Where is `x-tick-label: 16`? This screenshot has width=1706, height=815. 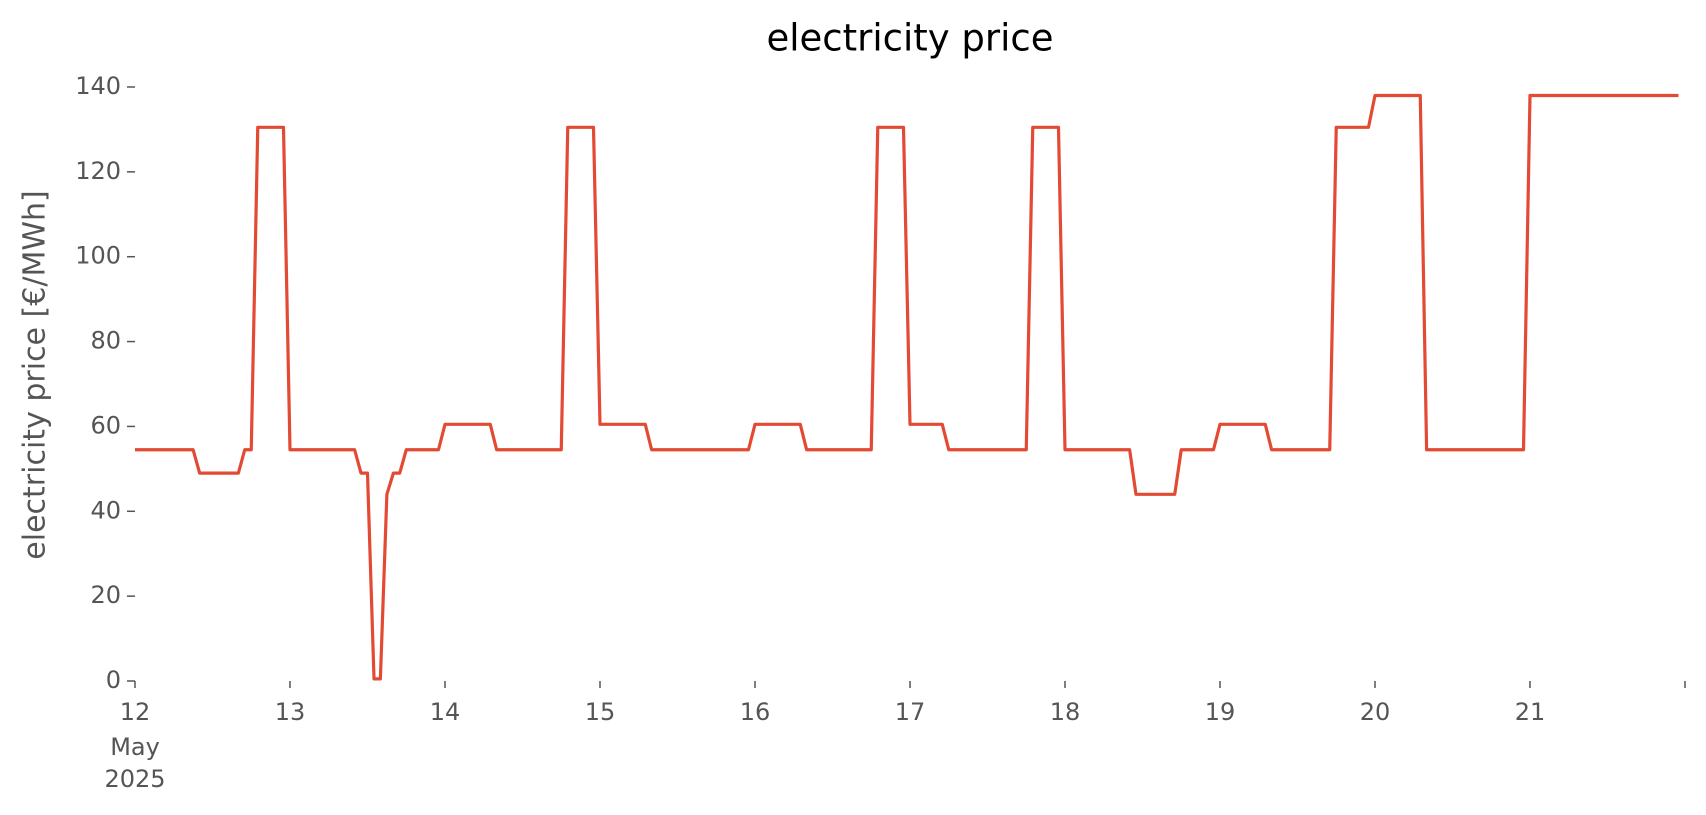
x-tick-label: 16 is located at coordinates (755, 712).